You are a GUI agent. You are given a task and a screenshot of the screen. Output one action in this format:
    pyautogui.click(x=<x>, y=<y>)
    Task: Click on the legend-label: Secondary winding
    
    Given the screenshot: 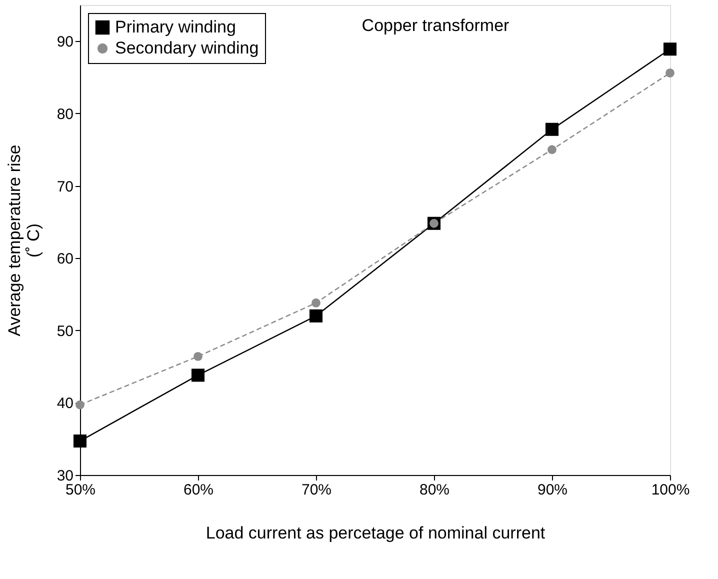 What is the action you would take?
    pyautogui.click(x=187, y=48)
    